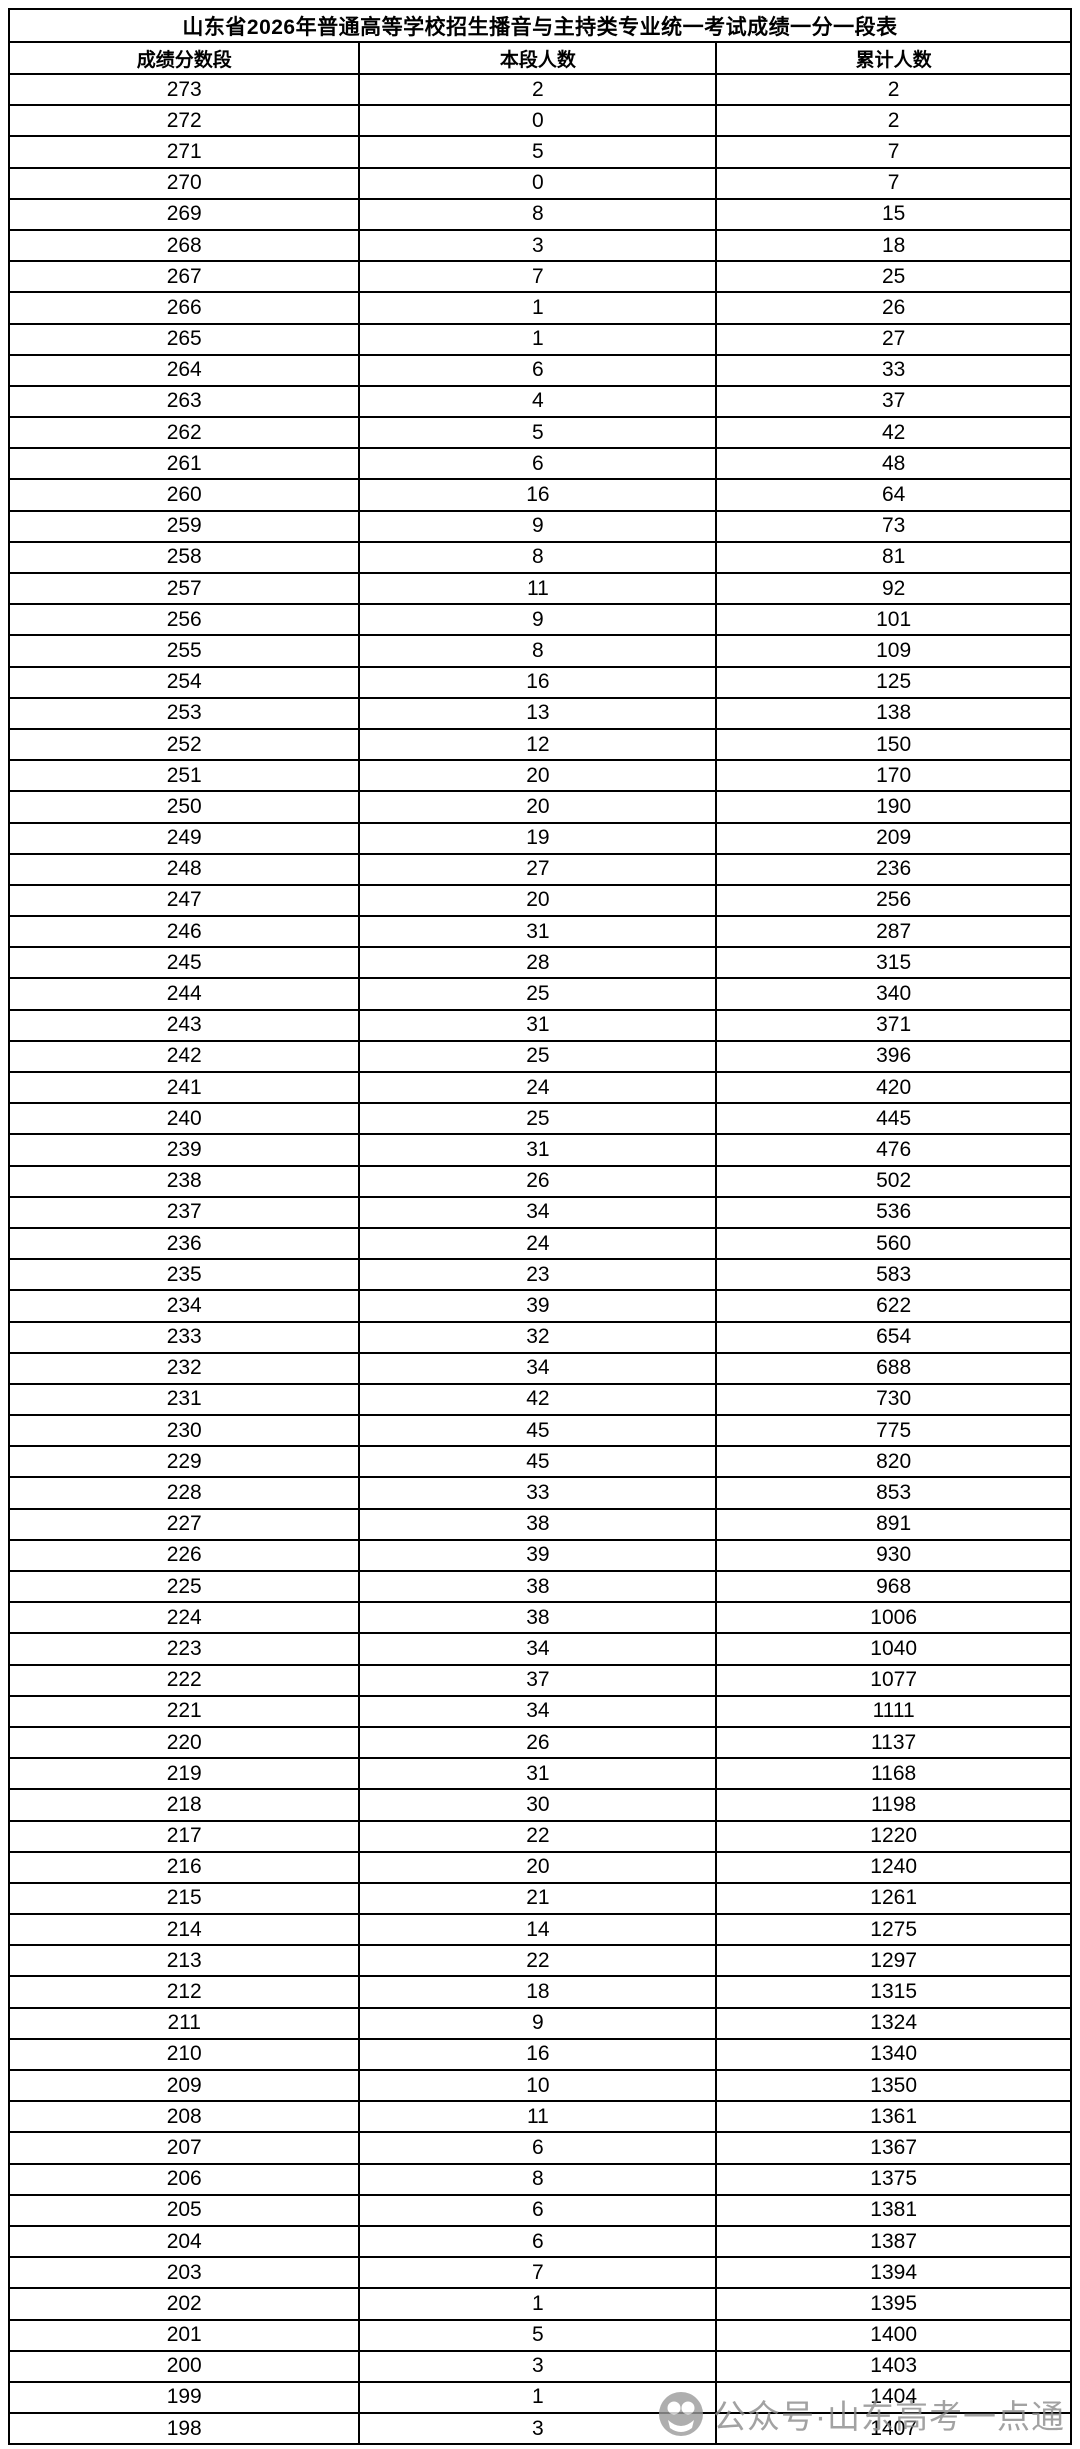 This screenshot has width=1080, height=2449. What do you see at coordinates (184, 807) in the screenshot?
I see `score-range-cell: 250` at bounding box center [184, 807].